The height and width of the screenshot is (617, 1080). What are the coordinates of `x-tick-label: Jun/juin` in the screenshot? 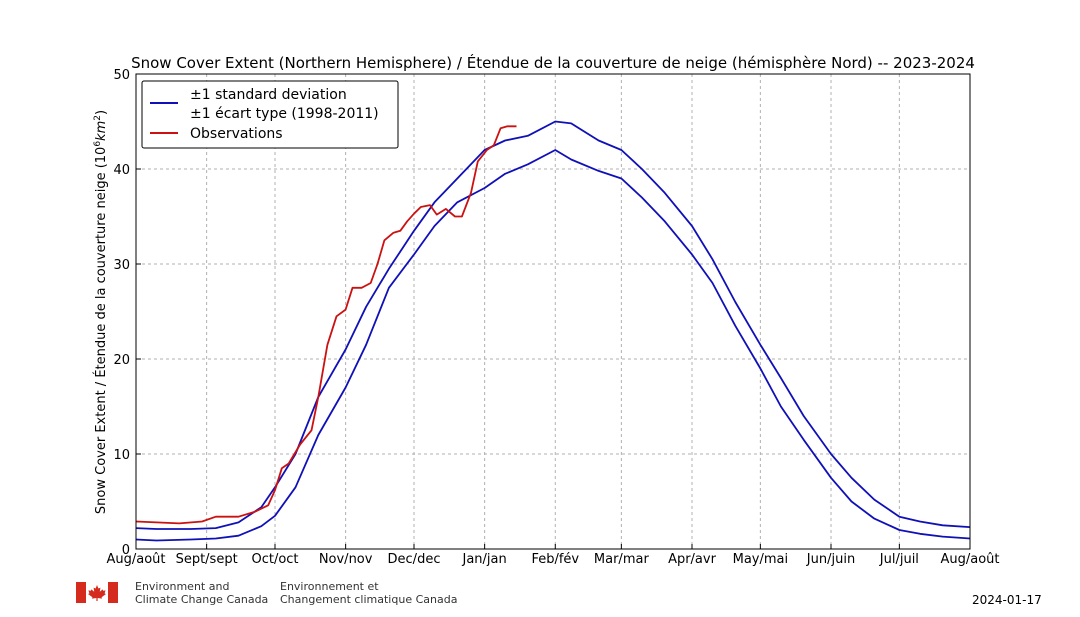 It's located at (830, 559).